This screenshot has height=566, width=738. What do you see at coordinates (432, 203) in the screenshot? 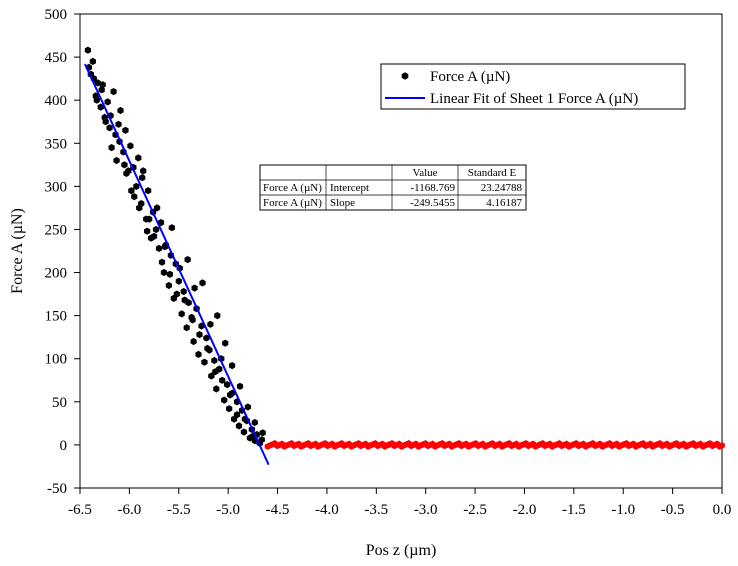
I see `table-cell: -249.5455` at bounding box center [432, 203].